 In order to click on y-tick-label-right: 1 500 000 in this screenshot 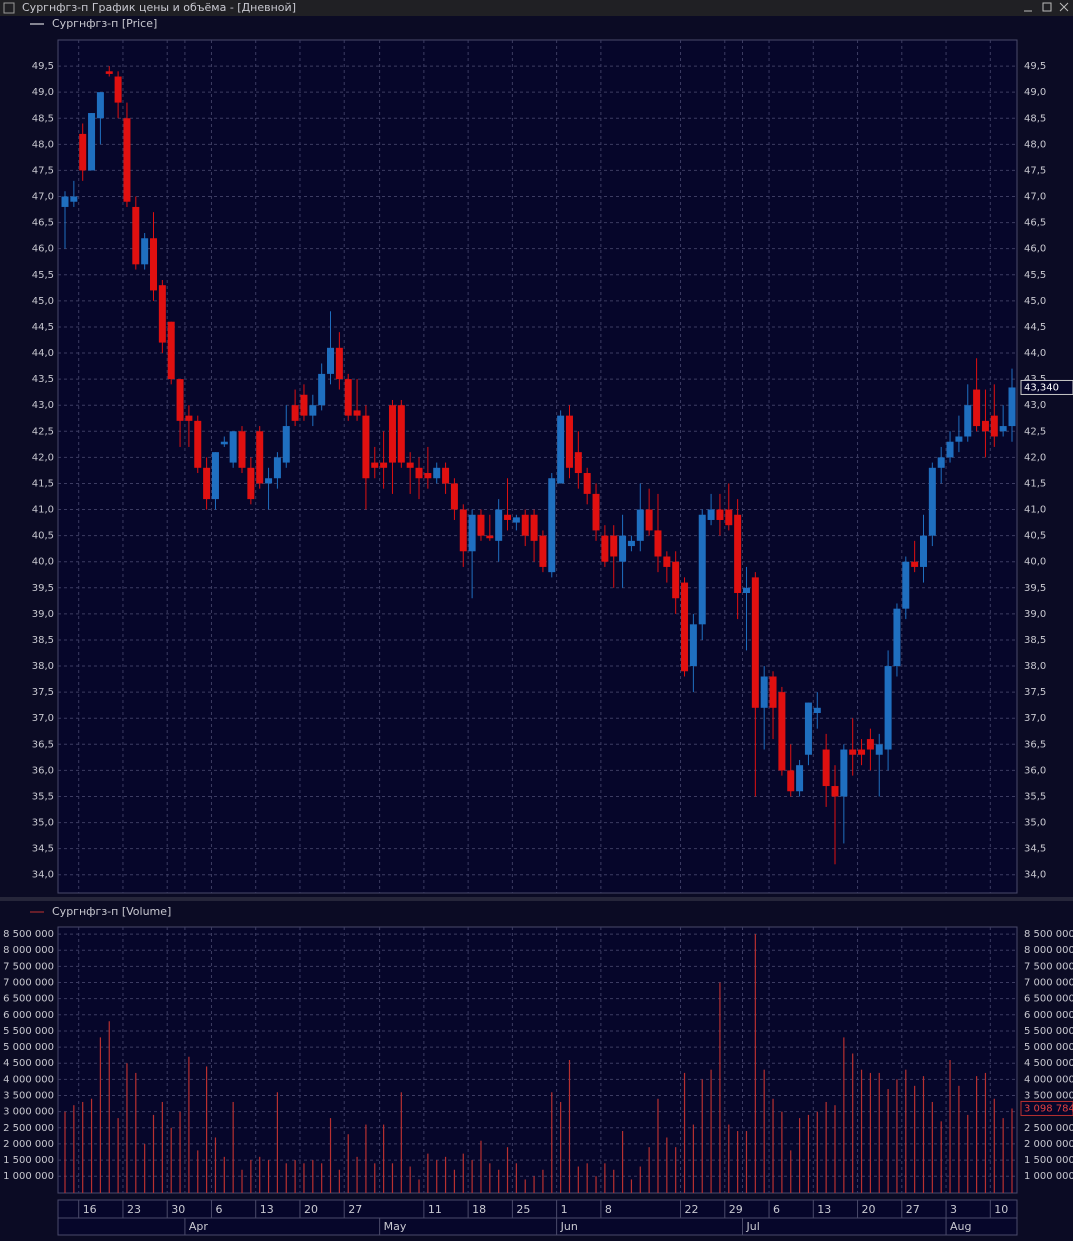, I will do `click(1048, 1160)`.